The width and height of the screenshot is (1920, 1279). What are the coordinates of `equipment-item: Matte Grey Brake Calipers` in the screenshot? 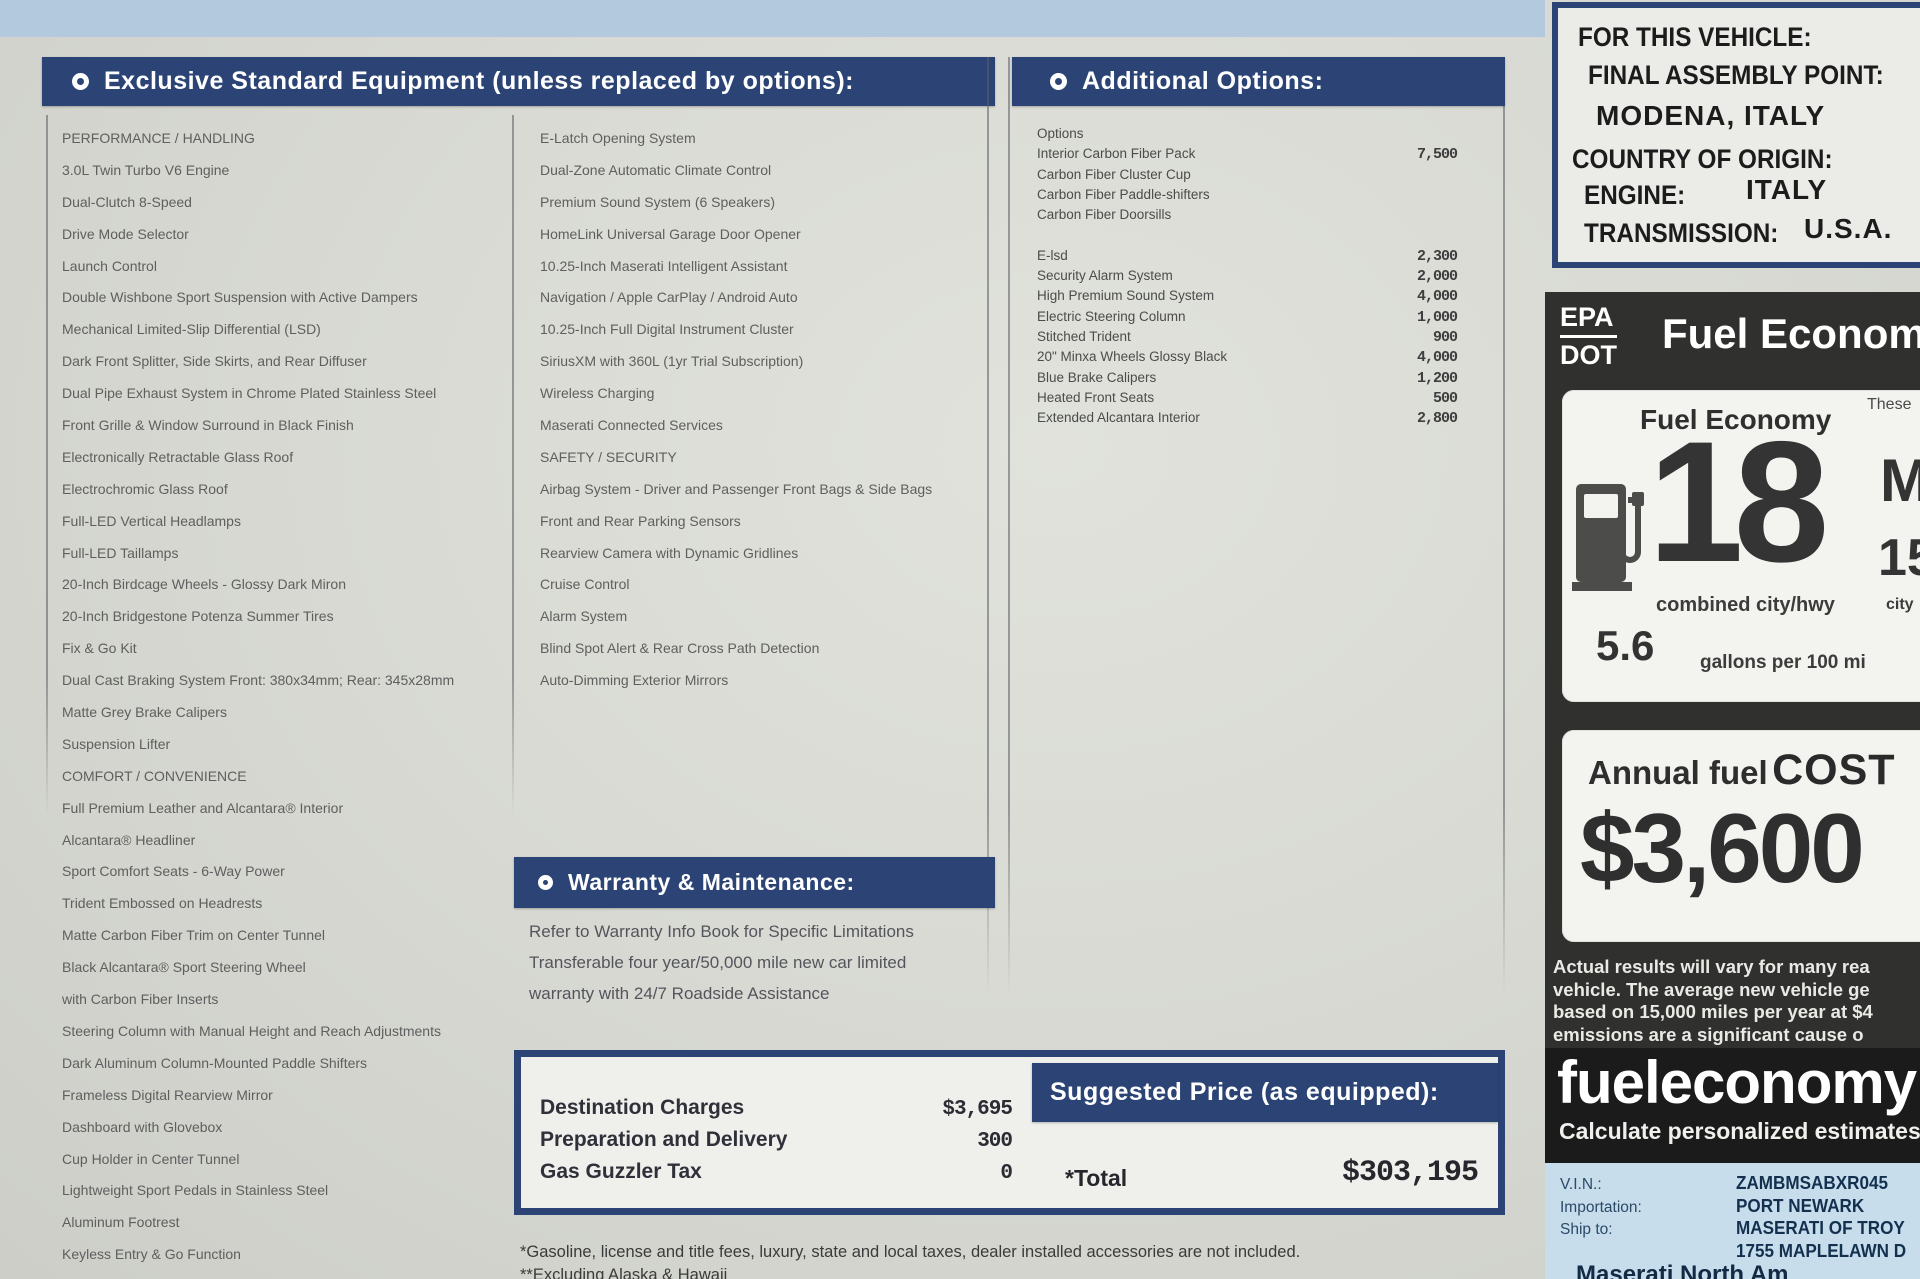 It's located at (144, 712).